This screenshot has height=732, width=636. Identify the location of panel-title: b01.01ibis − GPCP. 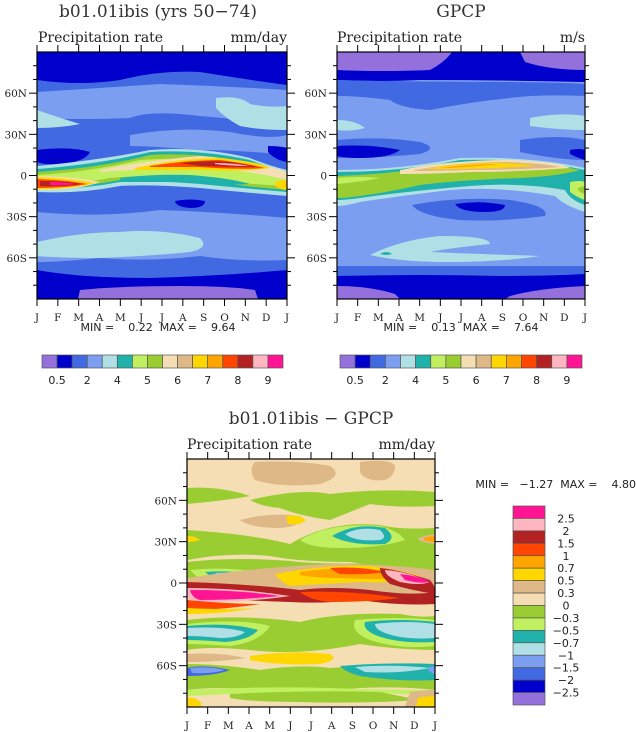
(311, 419).